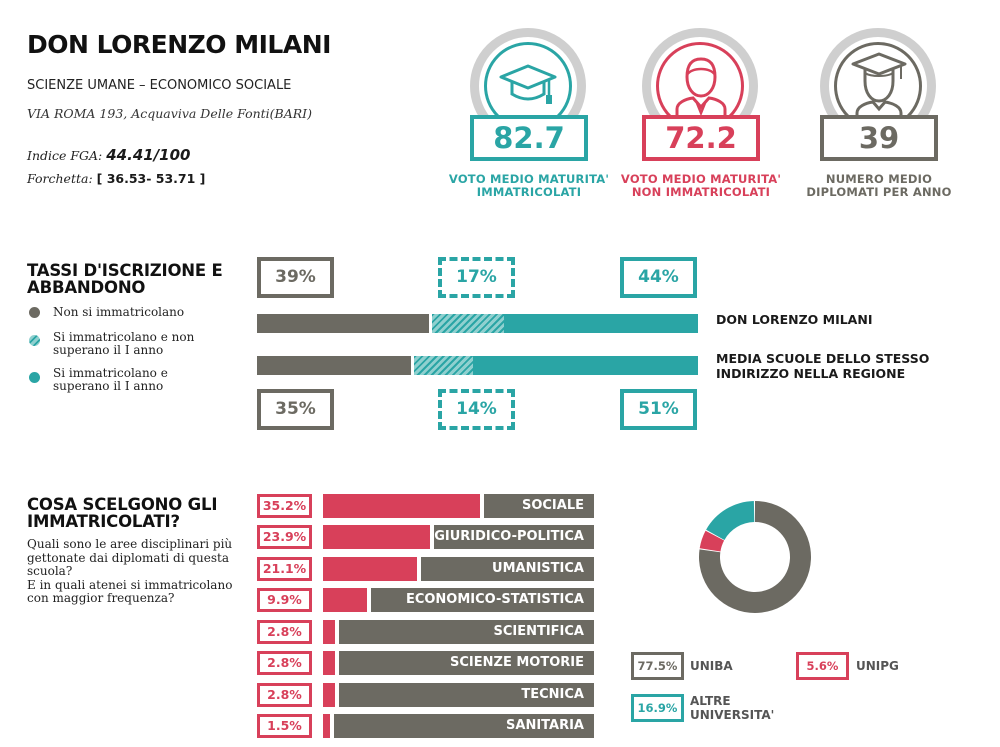  Describe the element at coordinates (482, 600) in the screenshot. I see `subject-name: ECONOMICO-STATISTICA` at that location.